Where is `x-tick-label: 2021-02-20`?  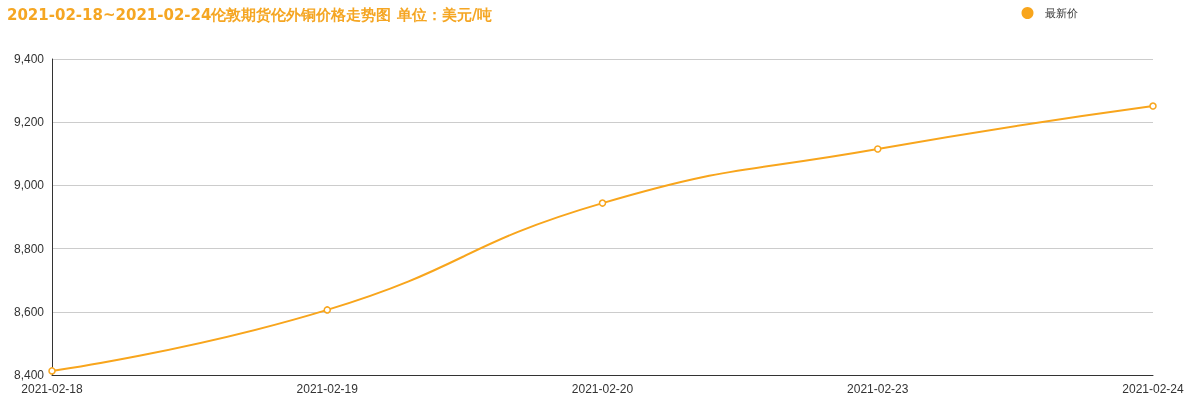
x-tick-label: 2021-02-20 is located at coordinates (602, 389).